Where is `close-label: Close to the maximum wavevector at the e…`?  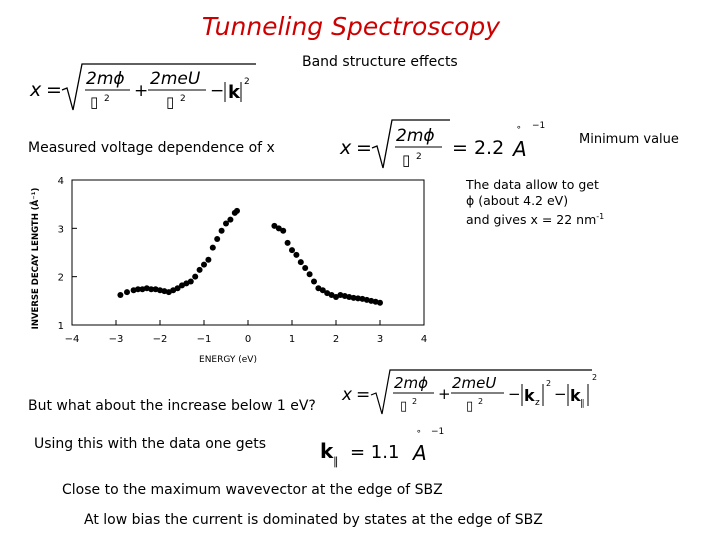 close-label: Close to the maximum wavevector at the e… is located at coordinates (252, 490).